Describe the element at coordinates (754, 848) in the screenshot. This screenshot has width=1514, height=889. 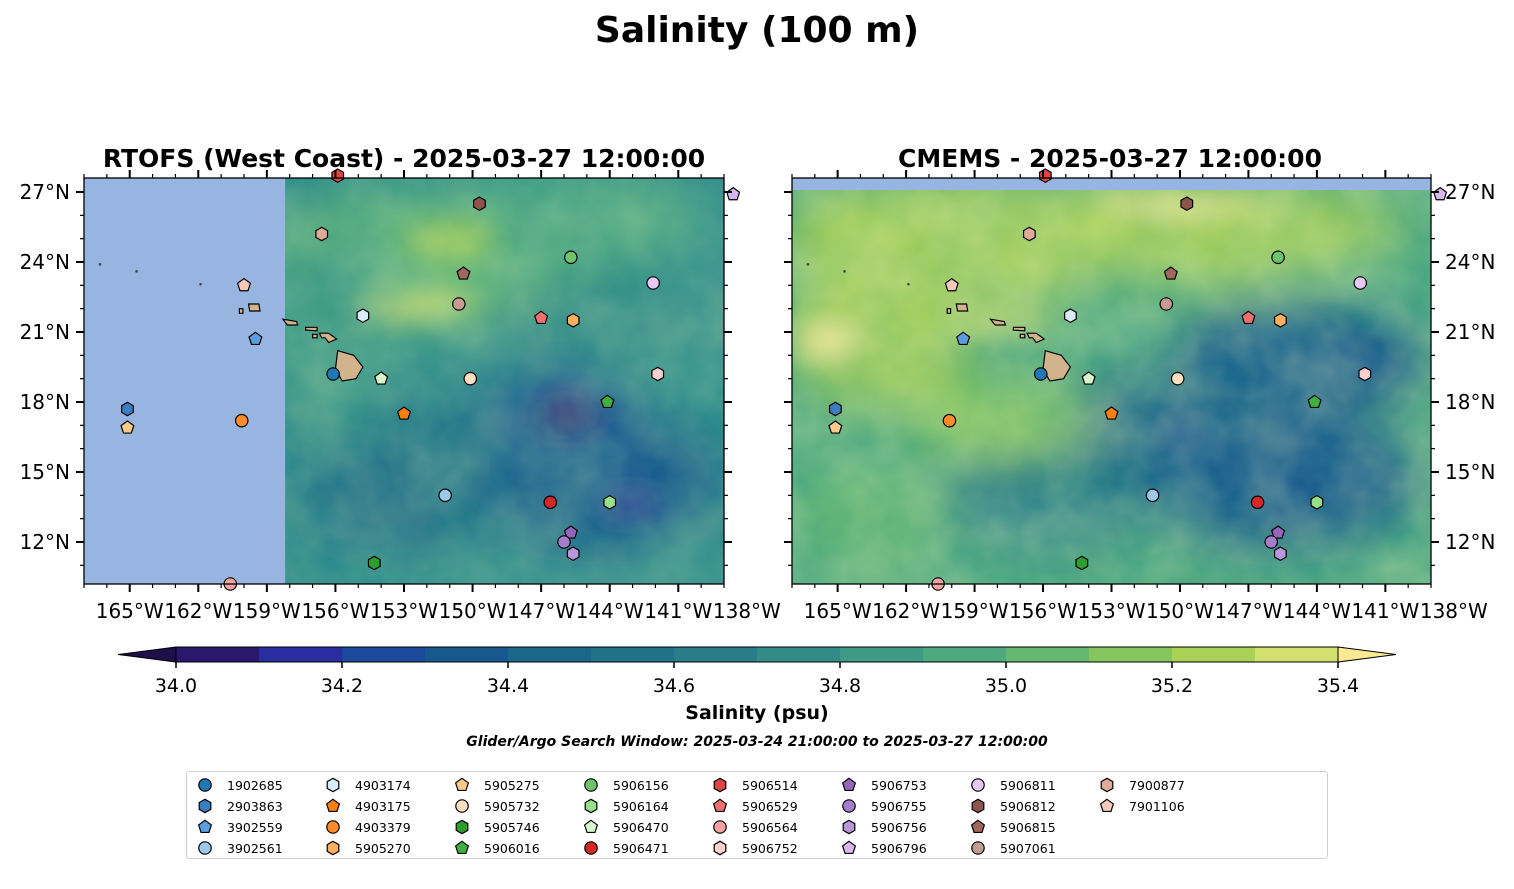
I see `legend-item-5906752: 5906752` at that location.